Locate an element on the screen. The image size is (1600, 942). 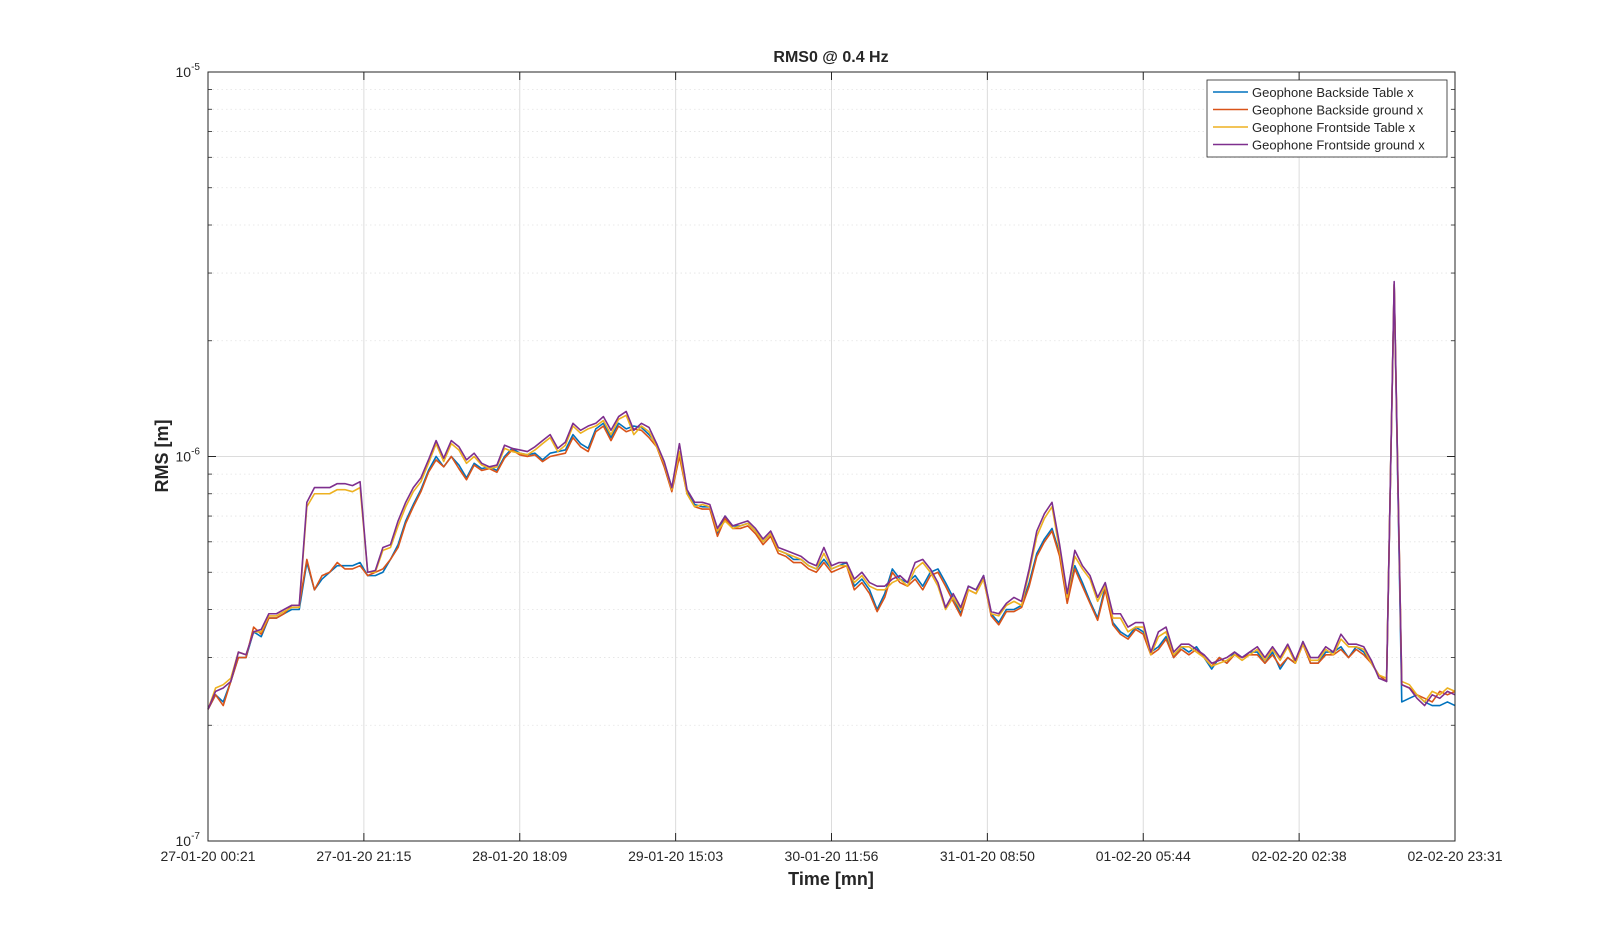
x-axis-title: Time [mn] is located at coordinates (831, 879).